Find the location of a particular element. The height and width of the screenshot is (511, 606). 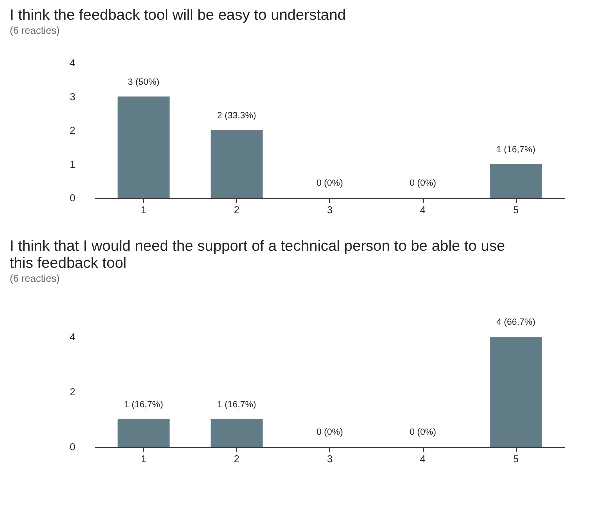

y-tick-label: 3 is located at coordinates (73, 98).